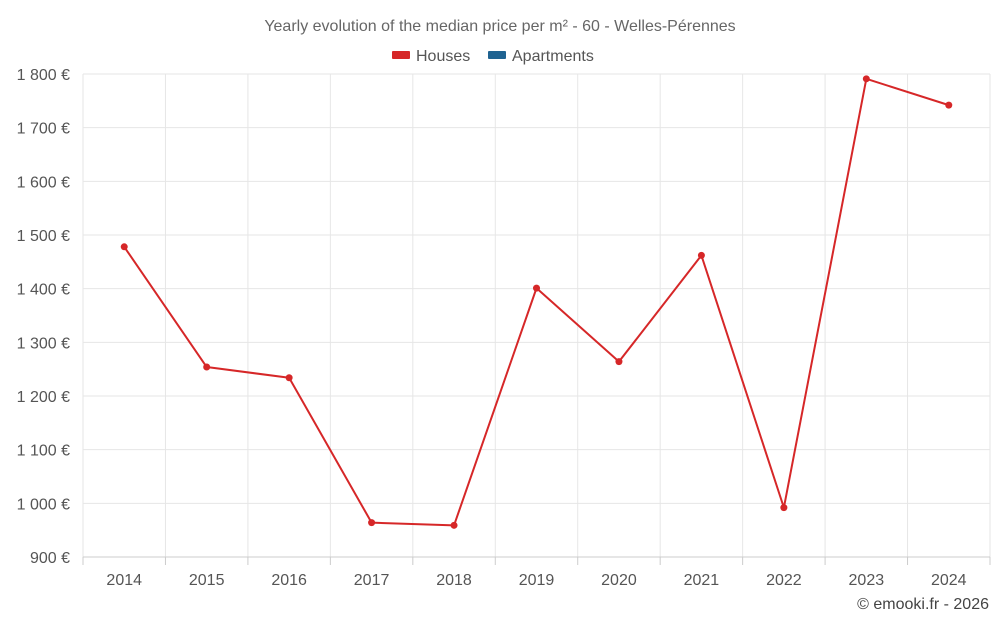 This screenshot has height=630, width=1000. What do you see at coordinates (923, 604) in the screenshot?
I see `credit-text: © emooki.fr - 2026` at bounding box center [923, 604].